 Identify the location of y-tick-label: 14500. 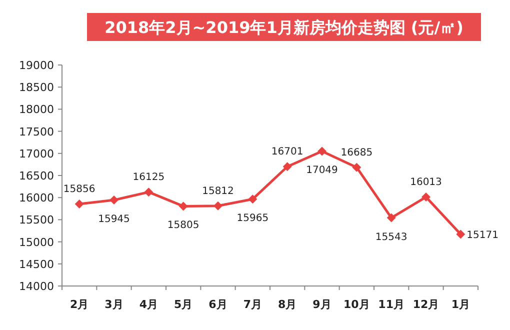
(36, 264).